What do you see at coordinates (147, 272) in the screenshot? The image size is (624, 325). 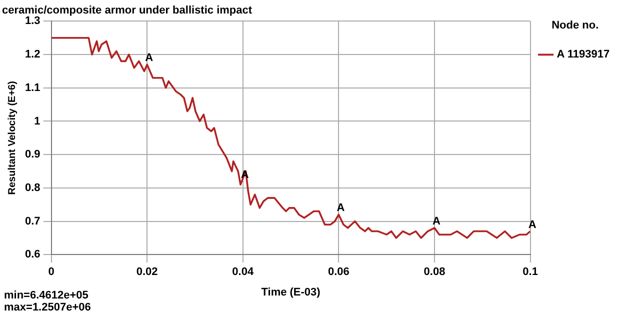 I see `x-tick-label: 0.02` at bounding box center [147, 272].